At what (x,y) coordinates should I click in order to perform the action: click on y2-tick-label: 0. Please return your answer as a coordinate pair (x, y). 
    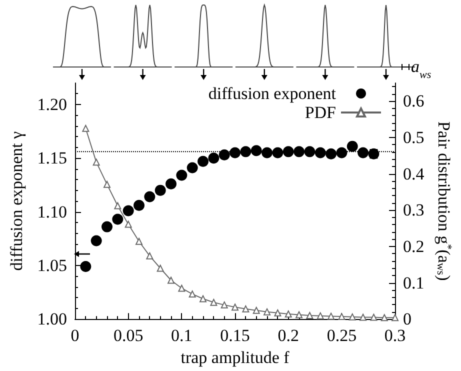
    Looking at the image, I should click on (407, 319).